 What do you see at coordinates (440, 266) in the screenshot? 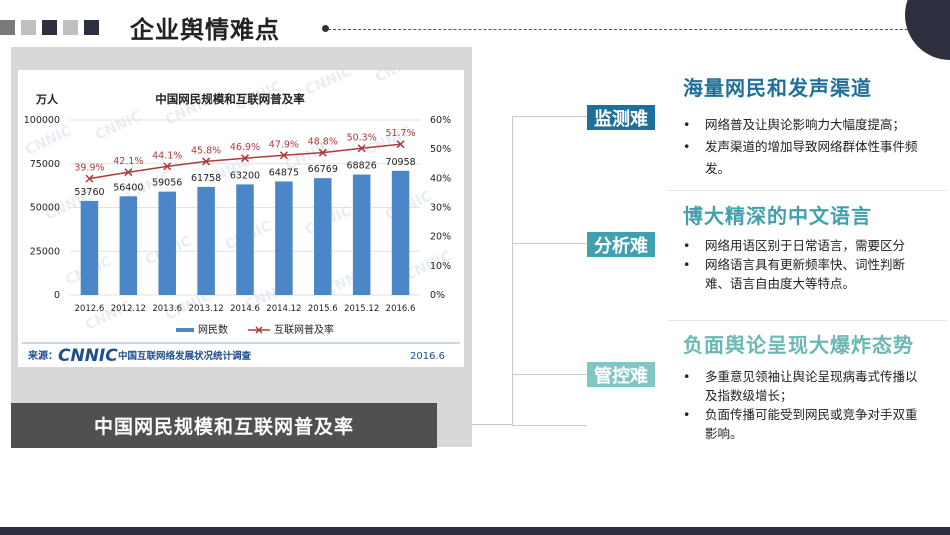
I see `y2-tick-label: 10%` at bounding box center [440, 266].